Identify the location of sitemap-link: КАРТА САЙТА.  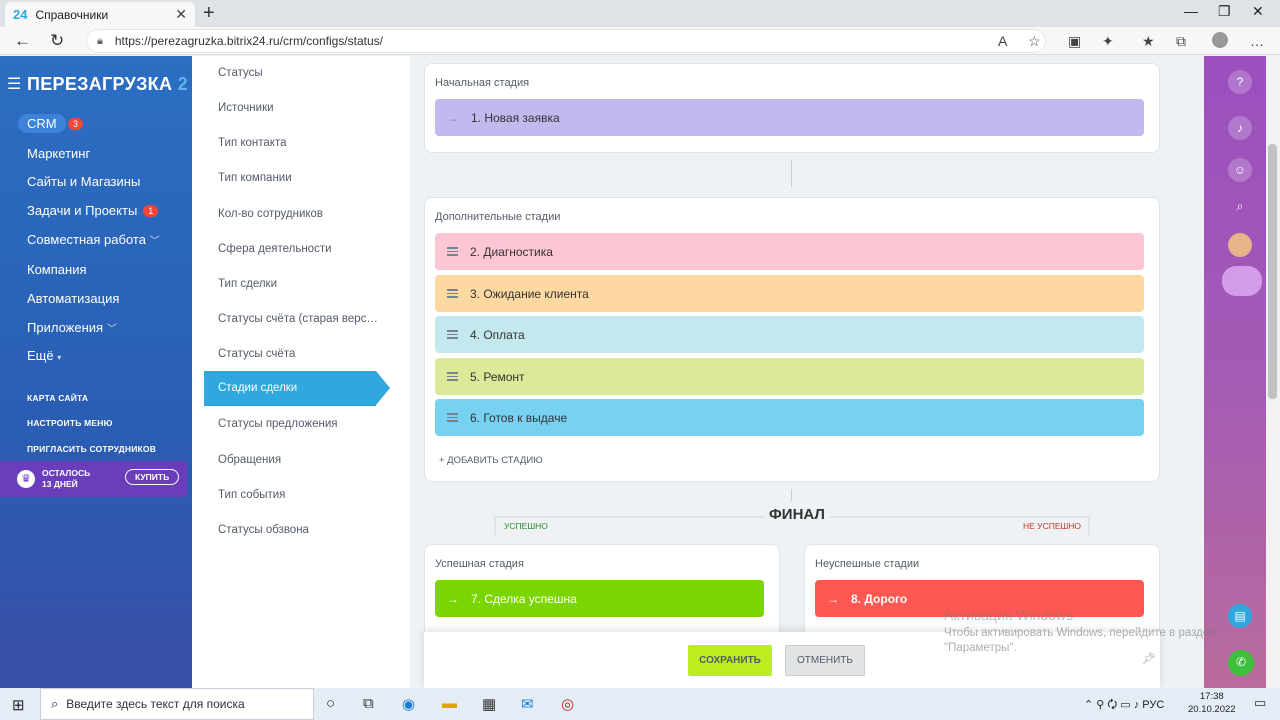
(58, 398).